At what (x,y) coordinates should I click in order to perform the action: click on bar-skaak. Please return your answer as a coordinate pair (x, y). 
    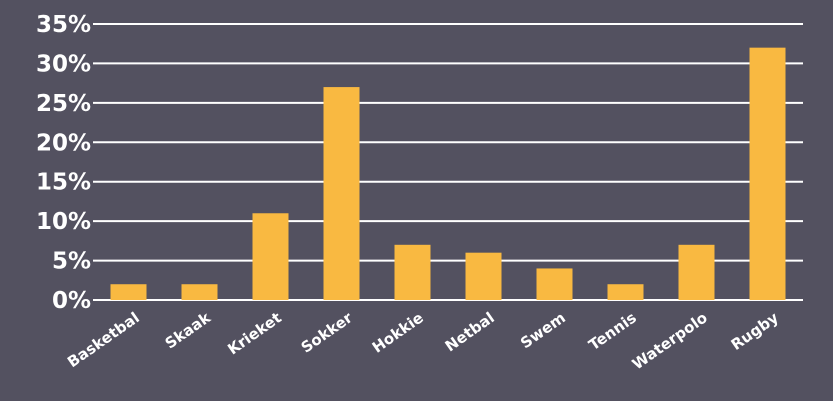
    Looking at the image, I should click on (199, 292).